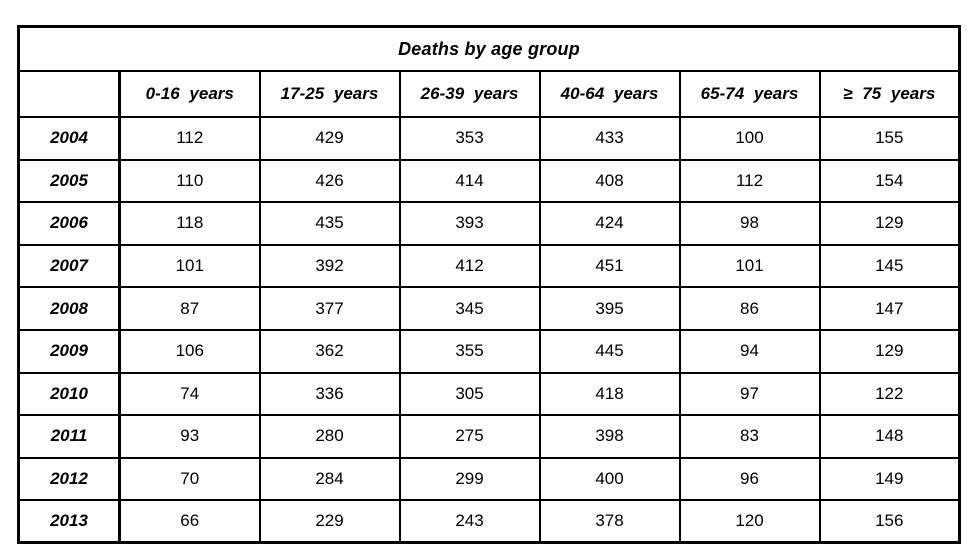  I want to click on table-row: 2005 110 426 414 408 112 154, so click(489, 181).